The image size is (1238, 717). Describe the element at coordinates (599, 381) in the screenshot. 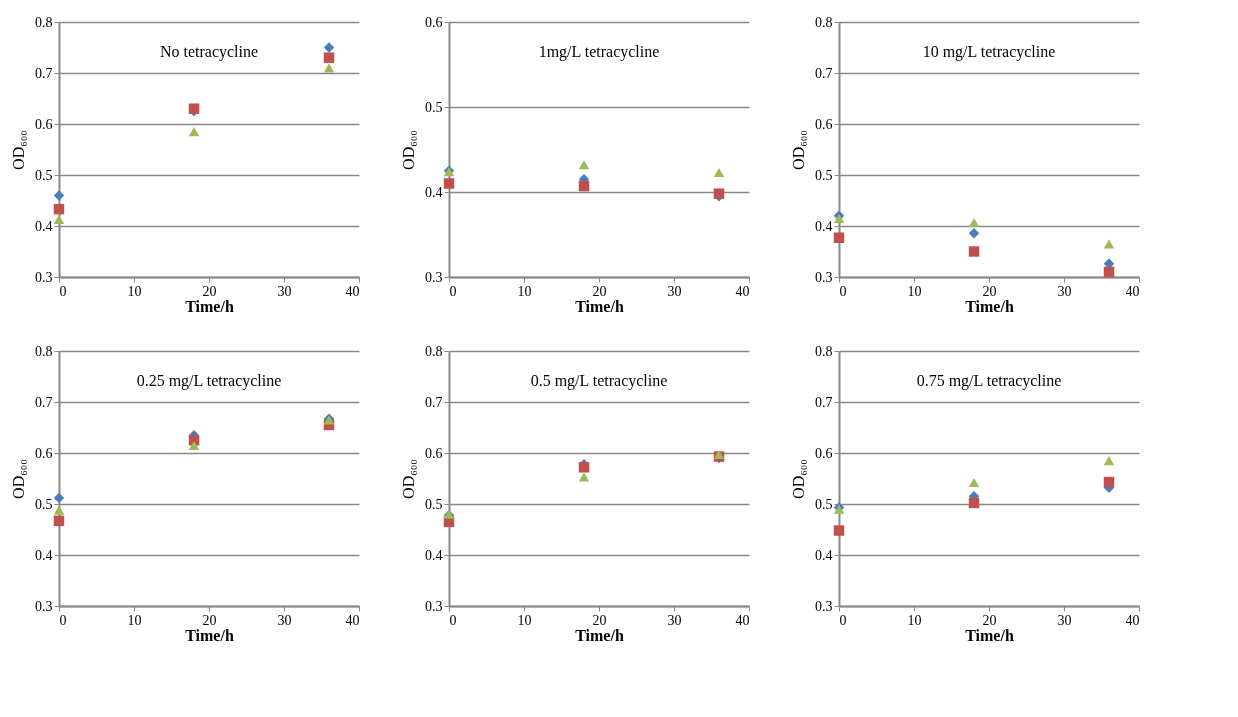

I see `text: 0.5 mg/L tetracycline` at that location.